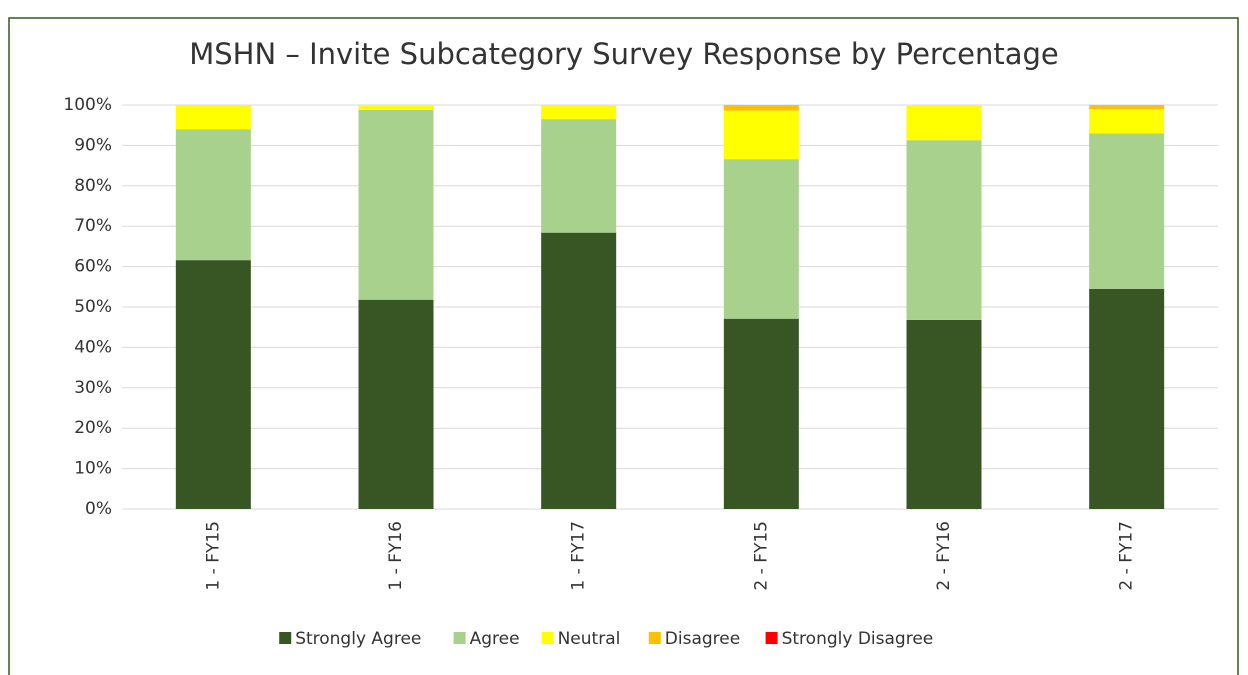 This screenshot has width=1248, height=675. I want to click on legend-label: Strongly Disagree, so click(858, 639).